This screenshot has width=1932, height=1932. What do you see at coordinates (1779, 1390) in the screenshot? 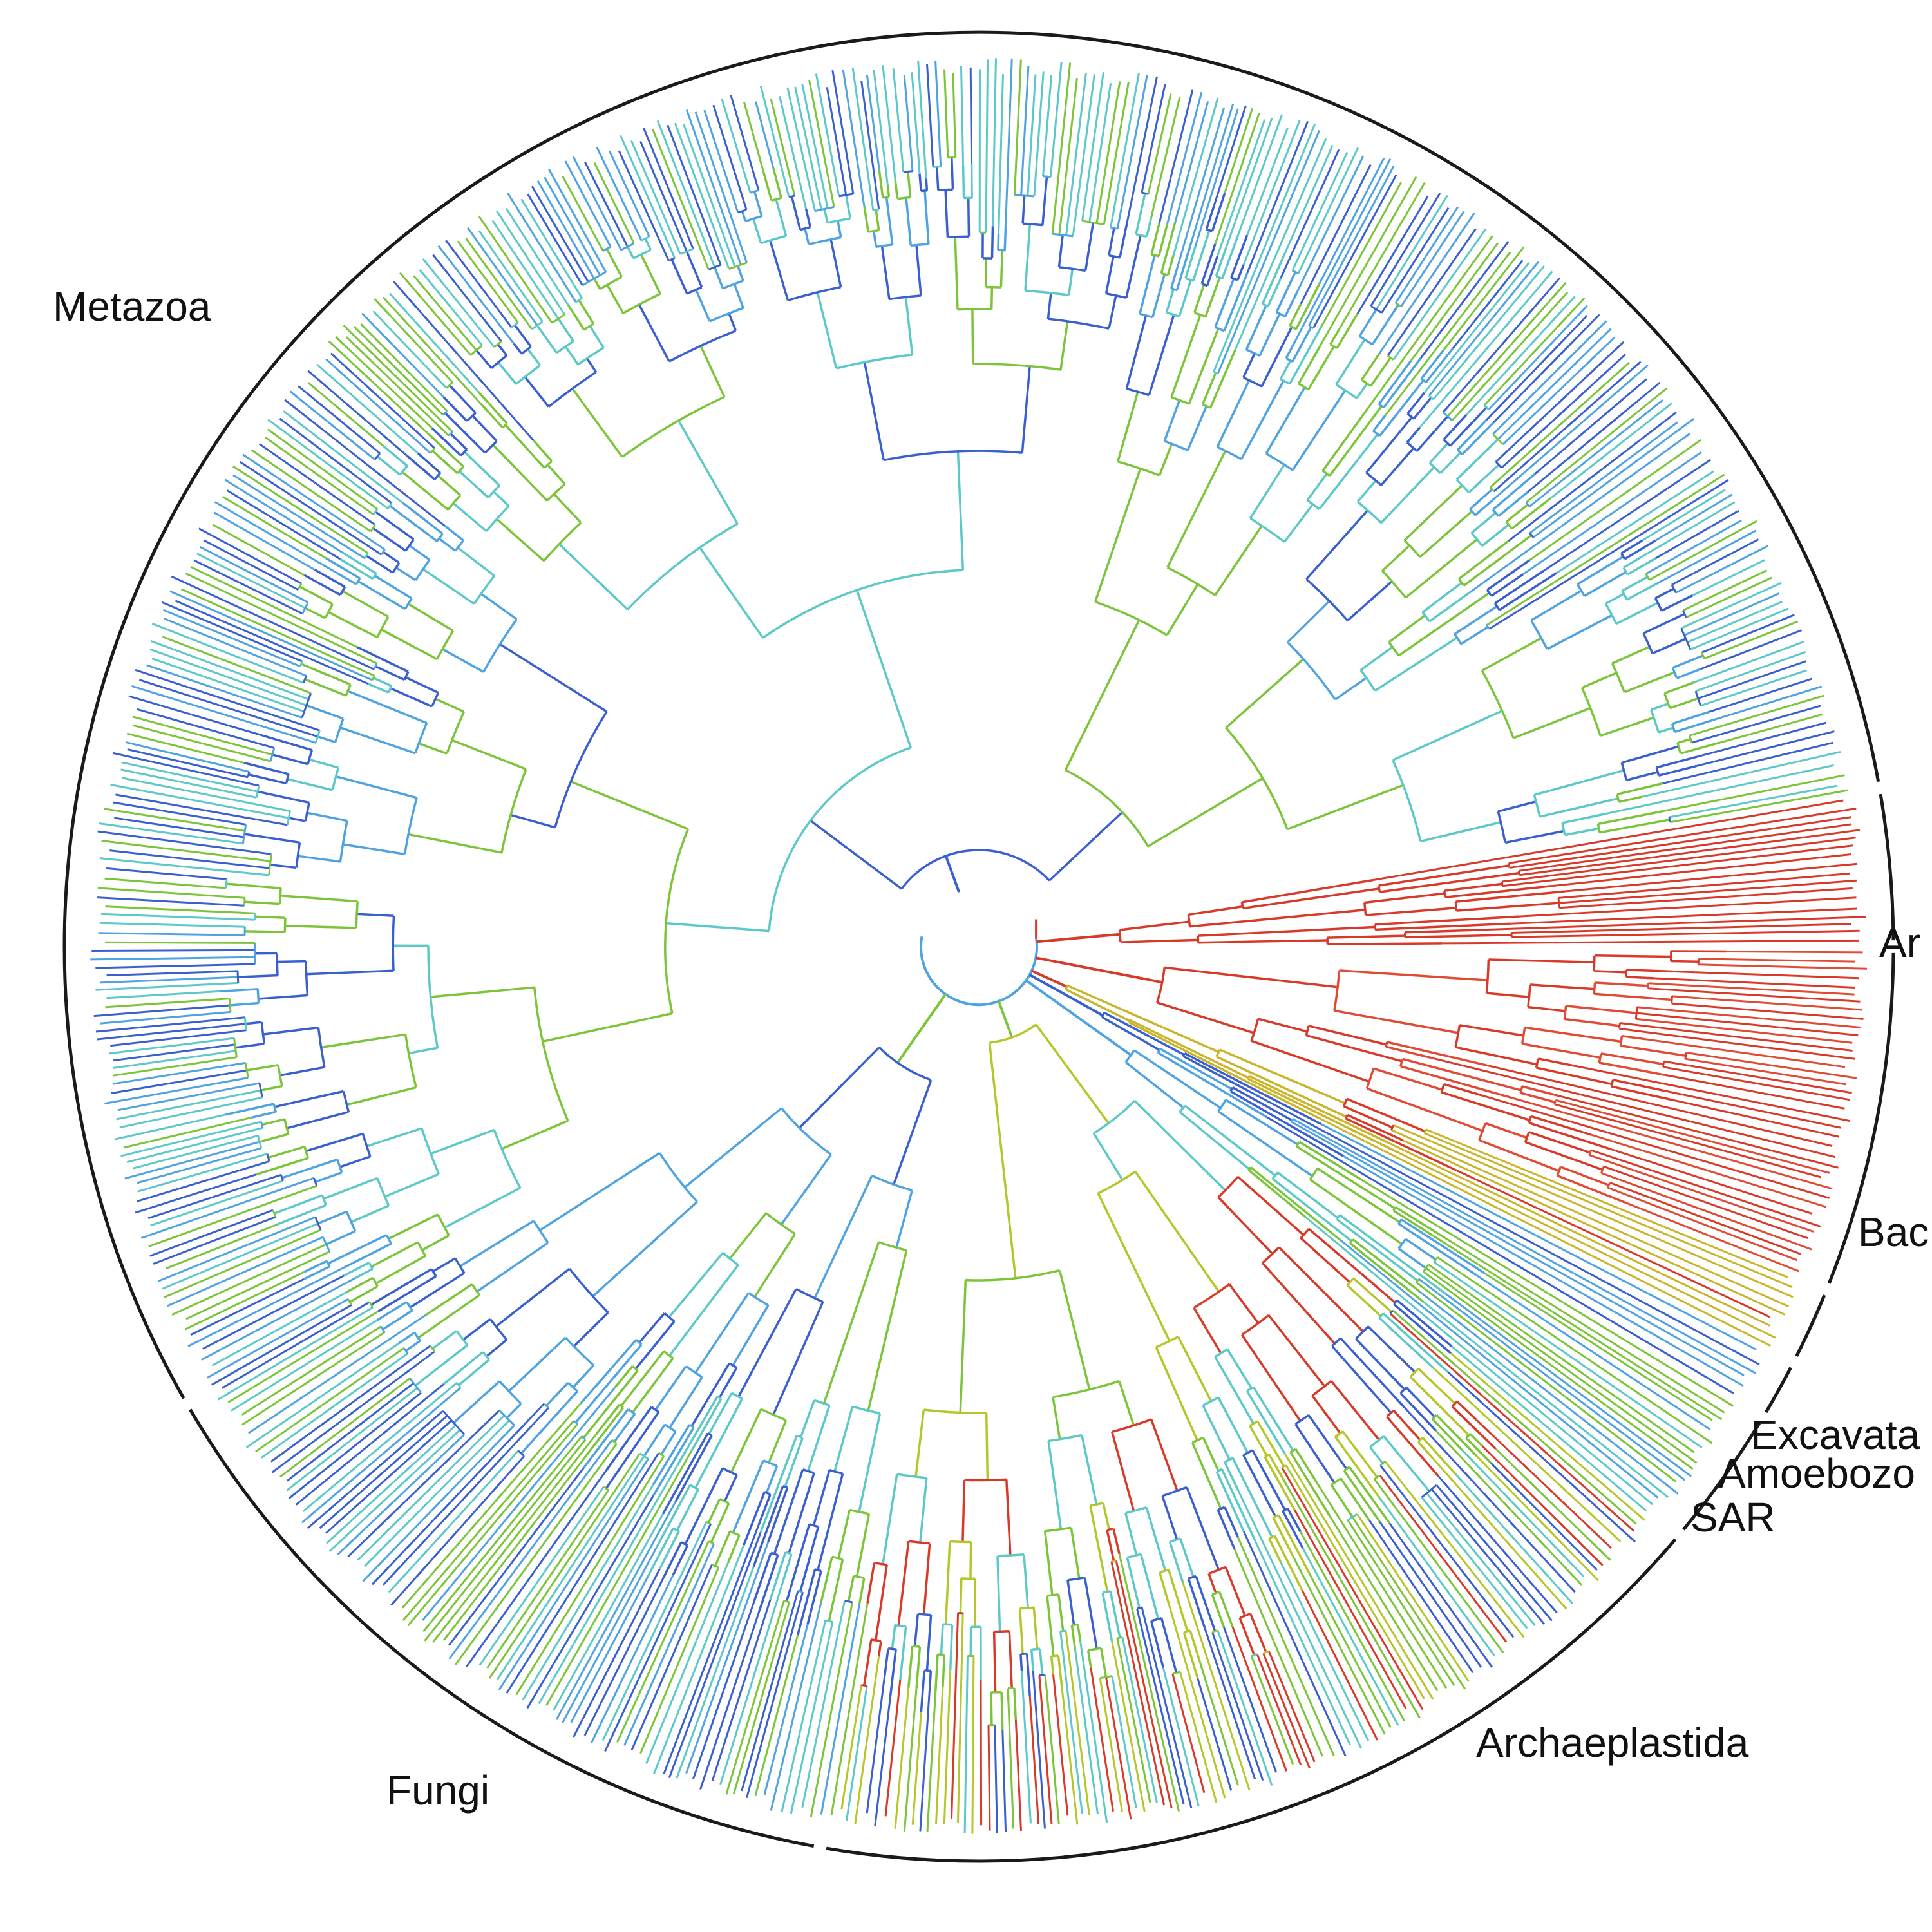
I see `clade-band-amoebozoa` at bounding box center [1779, 1390].